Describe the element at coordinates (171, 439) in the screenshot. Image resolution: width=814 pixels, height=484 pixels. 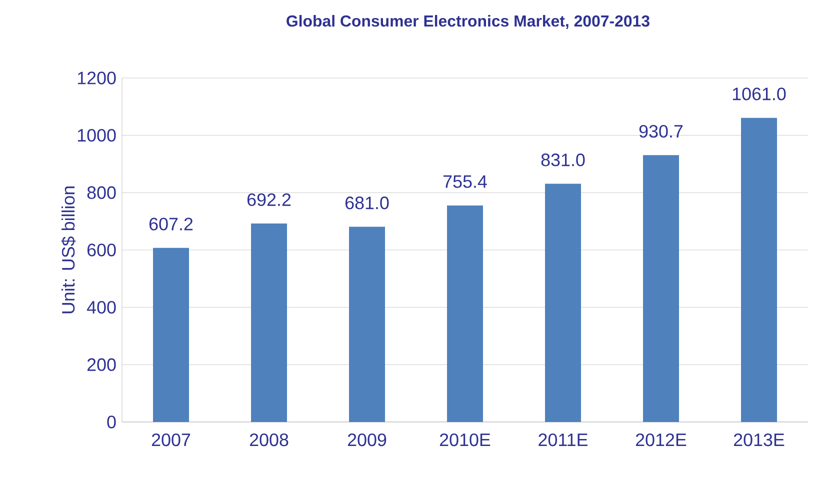
I see `x-tick-label: 2007` at that location.